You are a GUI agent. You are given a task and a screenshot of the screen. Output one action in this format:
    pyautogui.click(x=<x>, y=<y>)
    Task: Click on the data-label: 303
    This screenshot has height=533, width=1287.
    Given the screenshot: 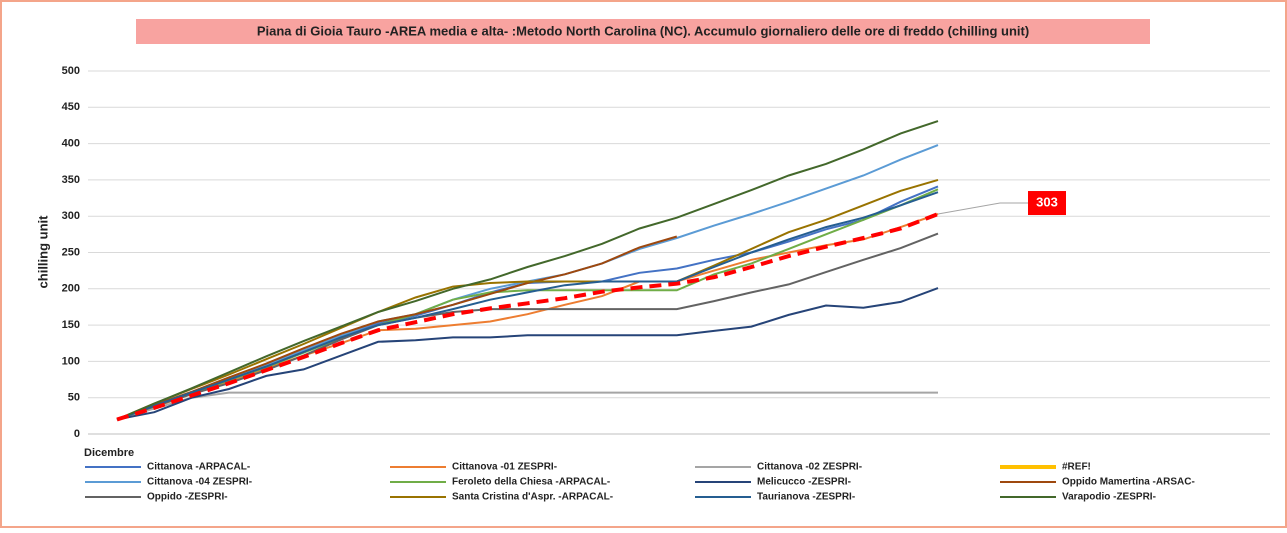 What is the action you would take?
    pyautogui.click(x=1047, y=201)
    